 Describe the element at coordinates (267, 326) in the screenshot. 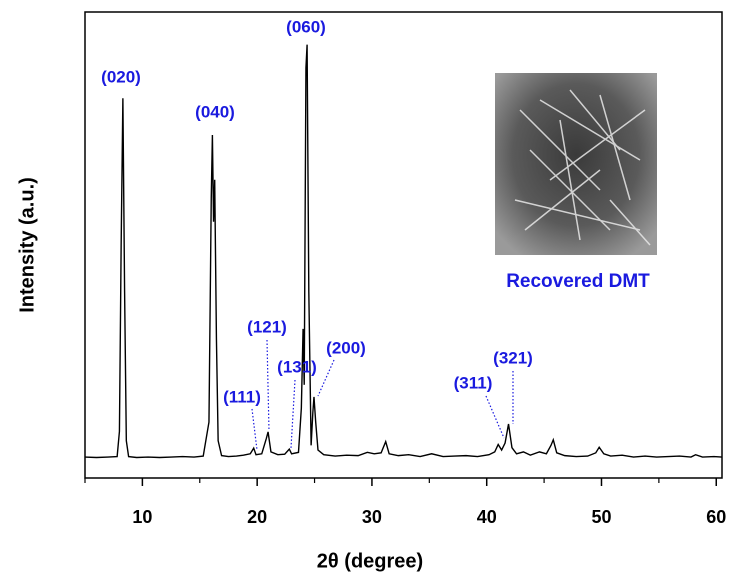

I see `peak-label: (121)` at that location.